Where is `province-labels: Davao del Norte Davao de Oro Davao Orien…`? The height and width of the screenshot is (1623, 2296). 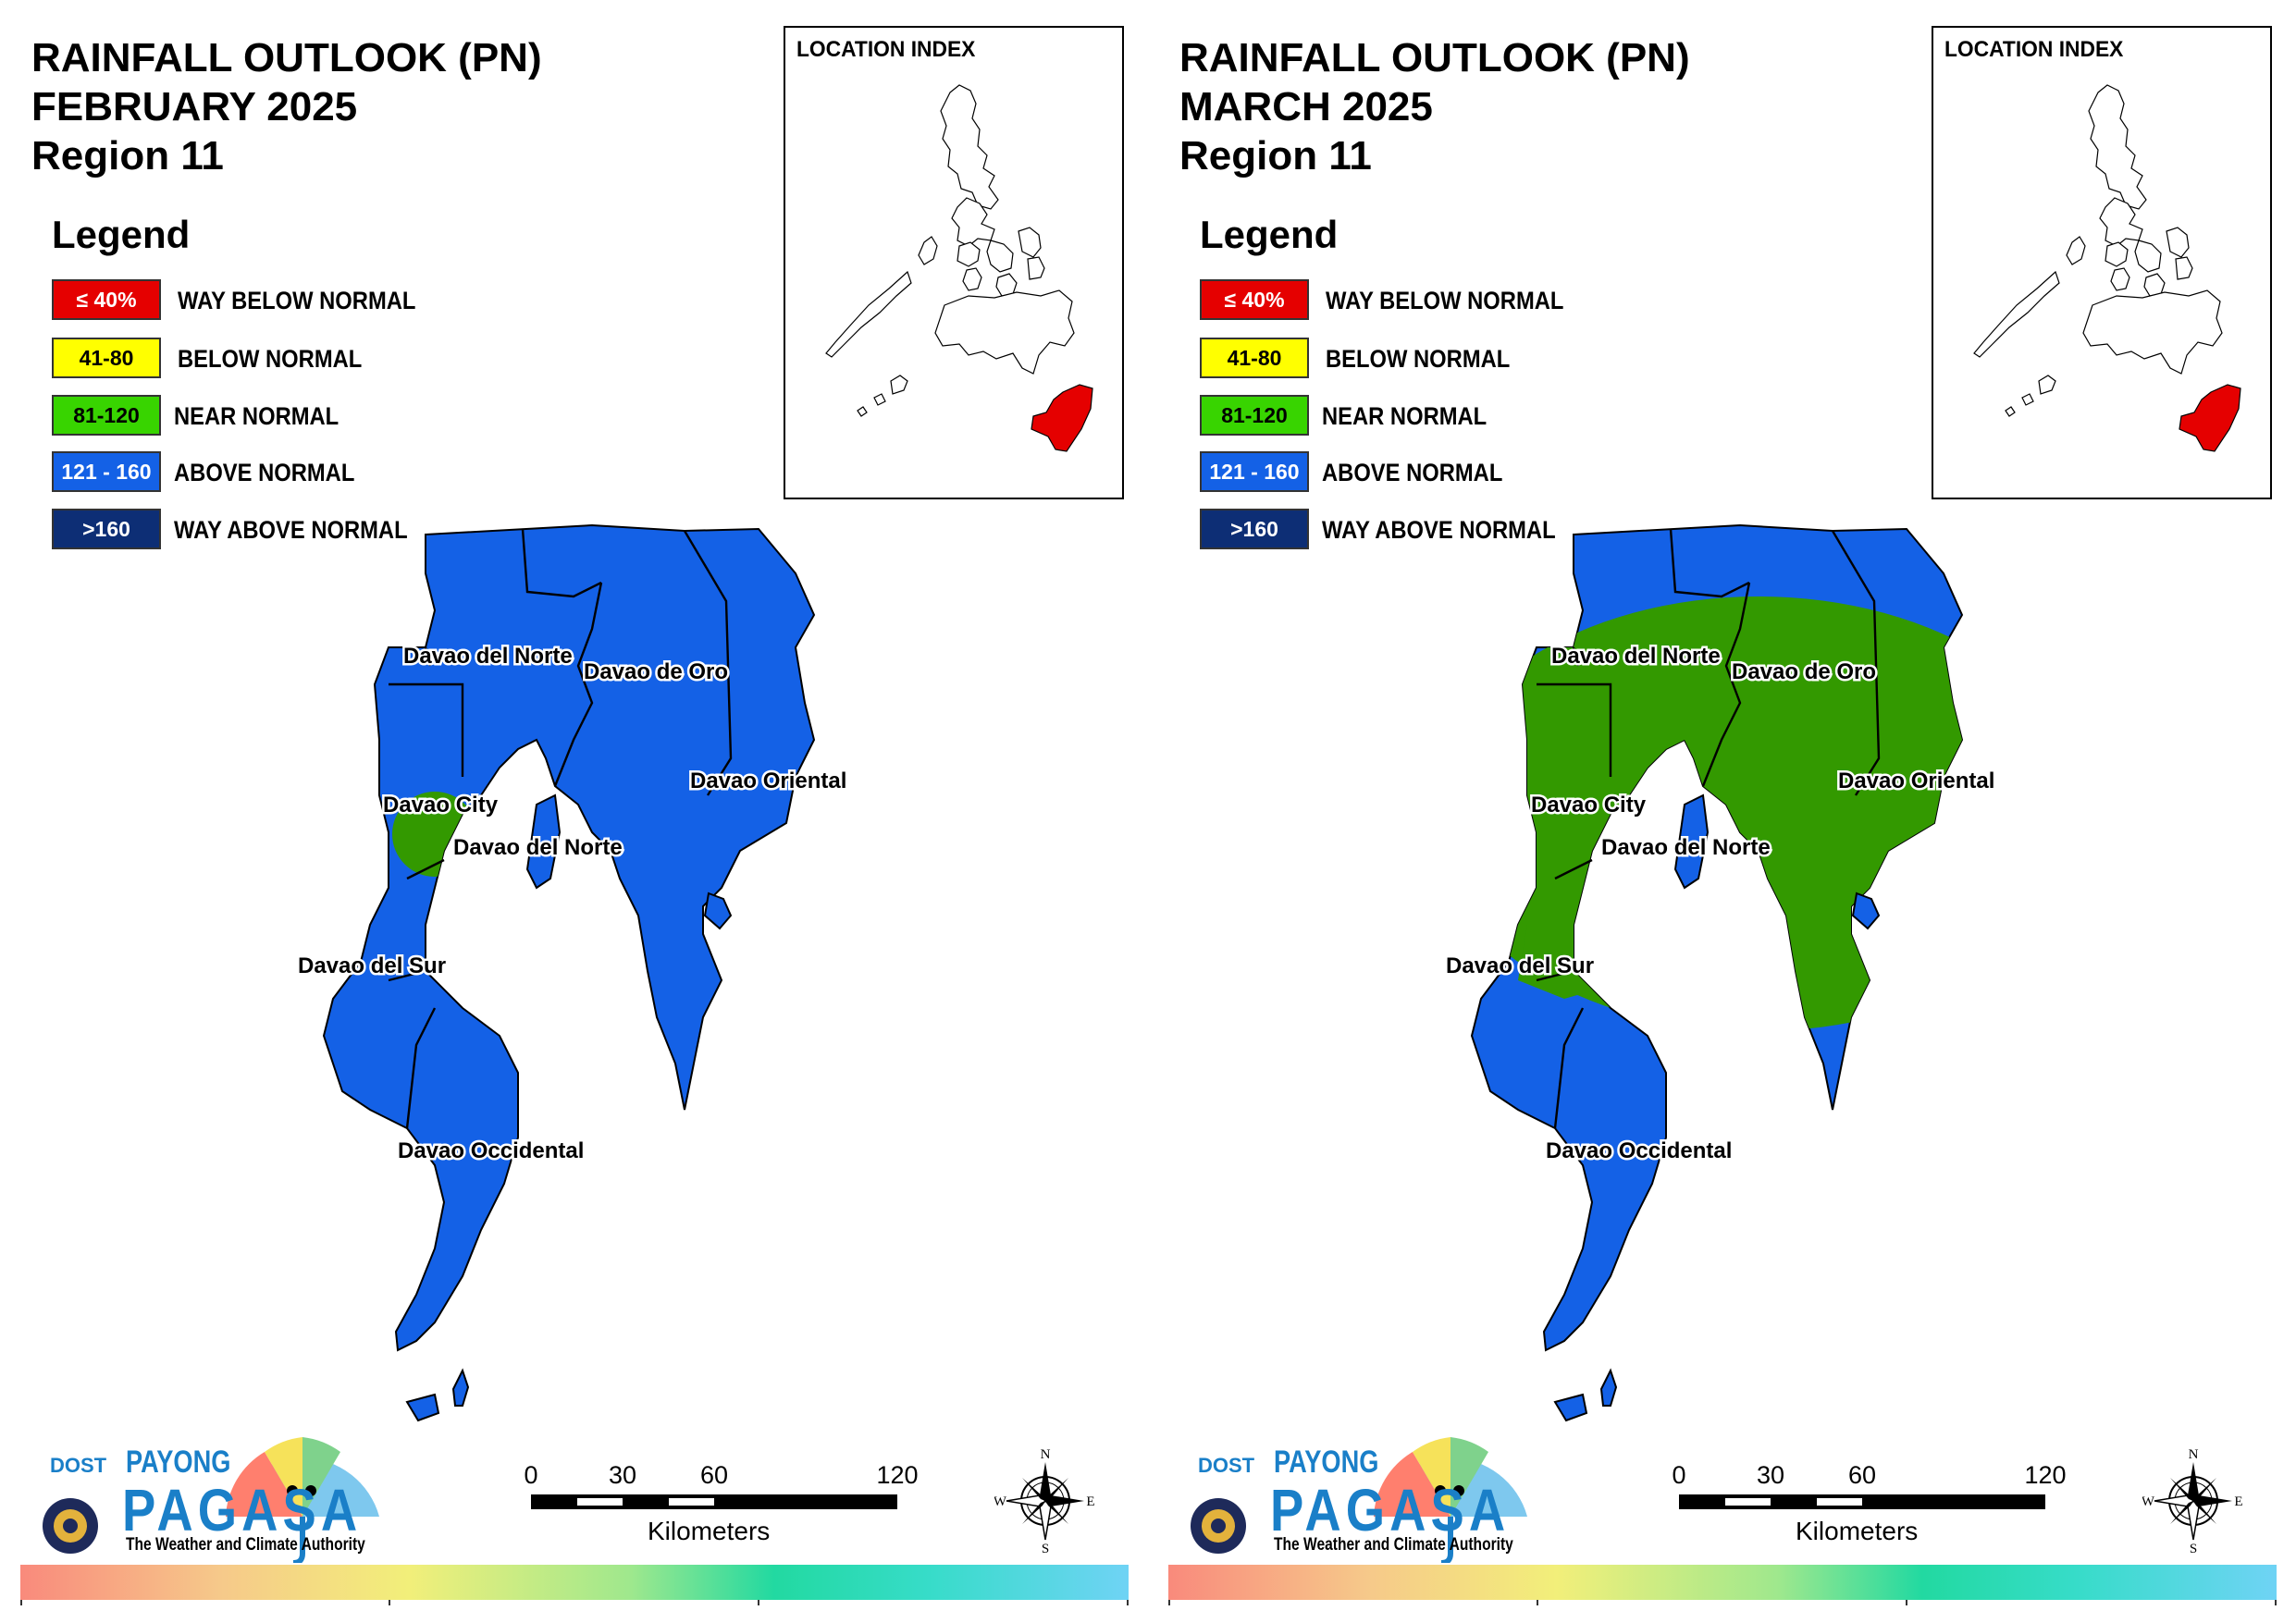 province-labels: Davao del Norte Davao de Oro Davao Orien… is located at coordinates (1720, 904).